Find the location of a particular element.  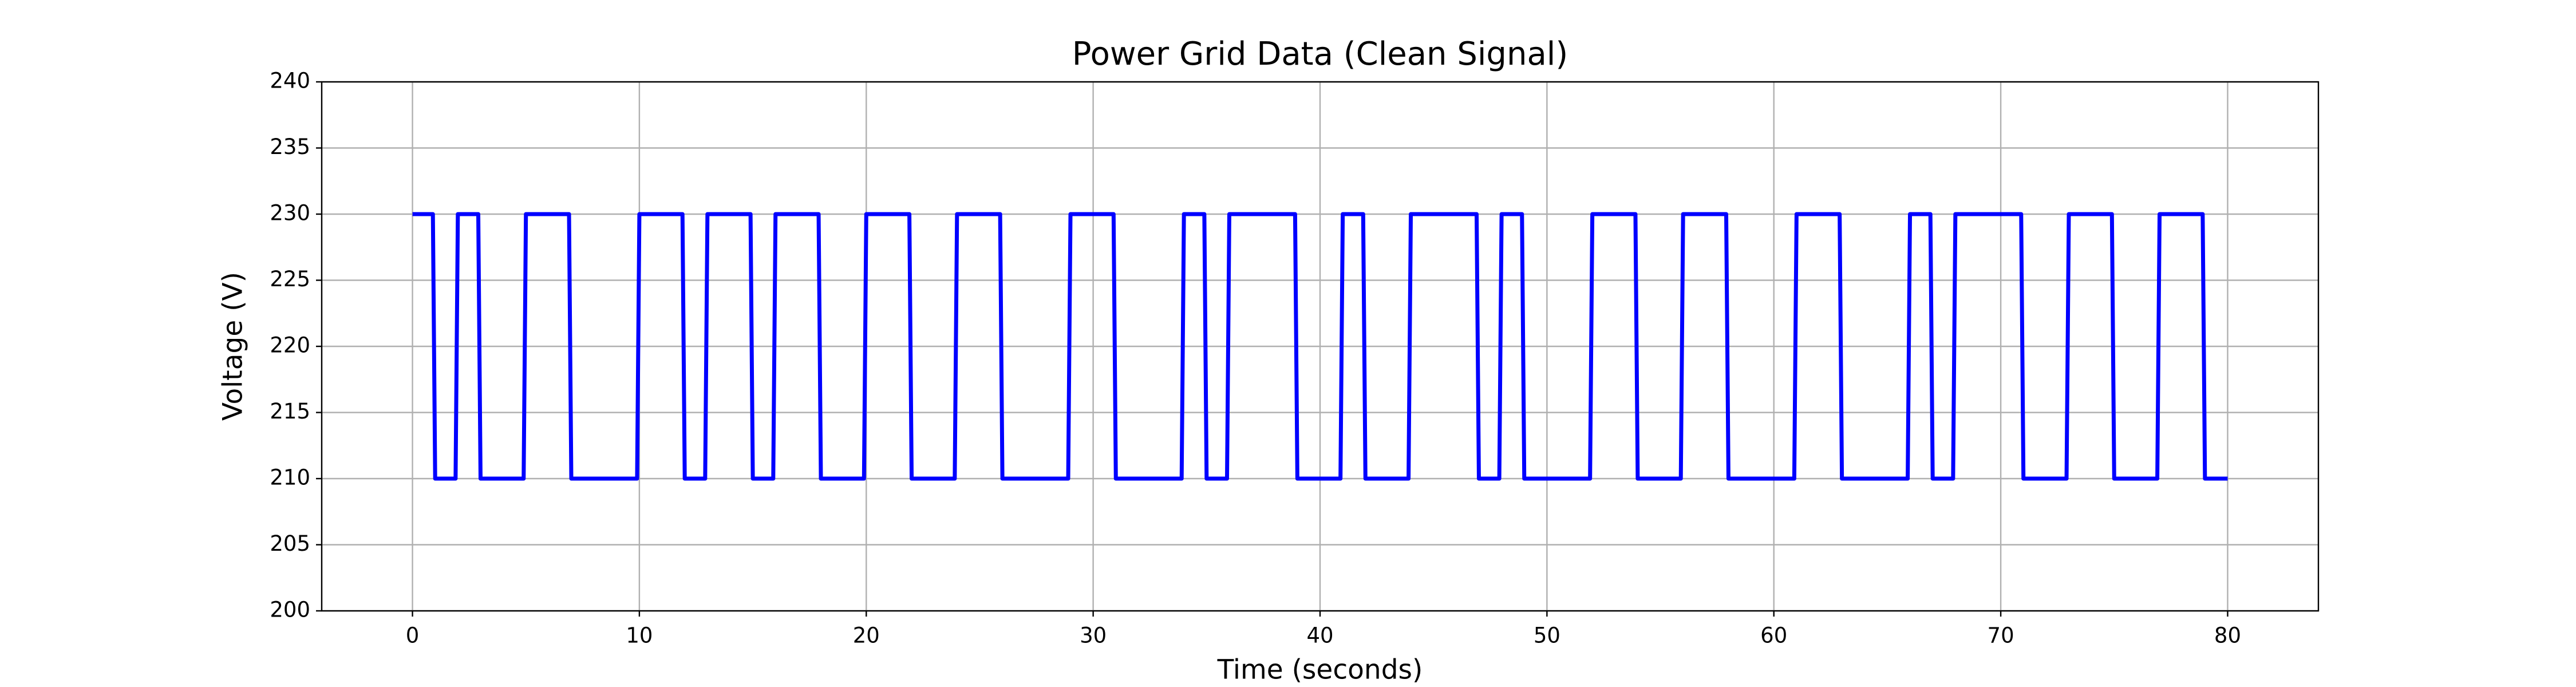

x-tick-label: 30 is located at coordinates (1093, 636).